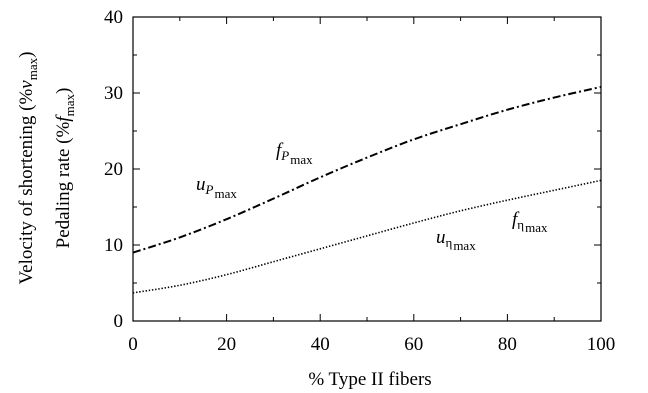  What do you see at coordinates (119, 321) in the screenshot?
I see `y-tick-label: 0` at bounding box center [119, 321].